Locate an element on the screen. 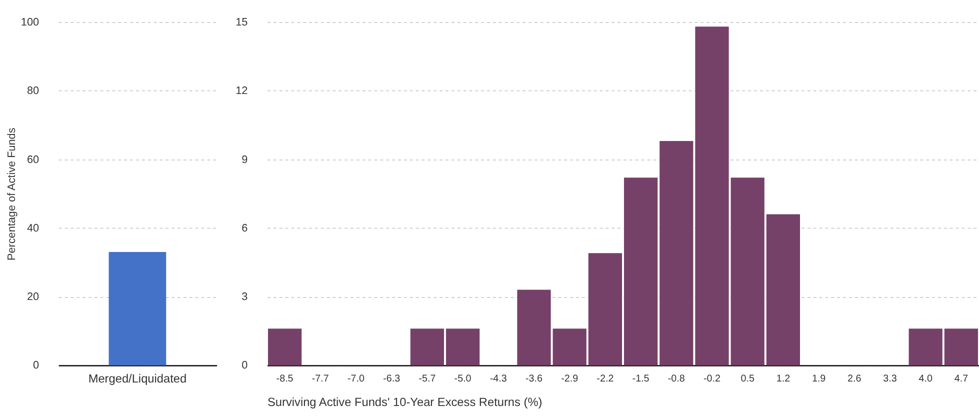 The image size is (979, 419). y-tick-label: 100 is located at coordinates (30, 22).